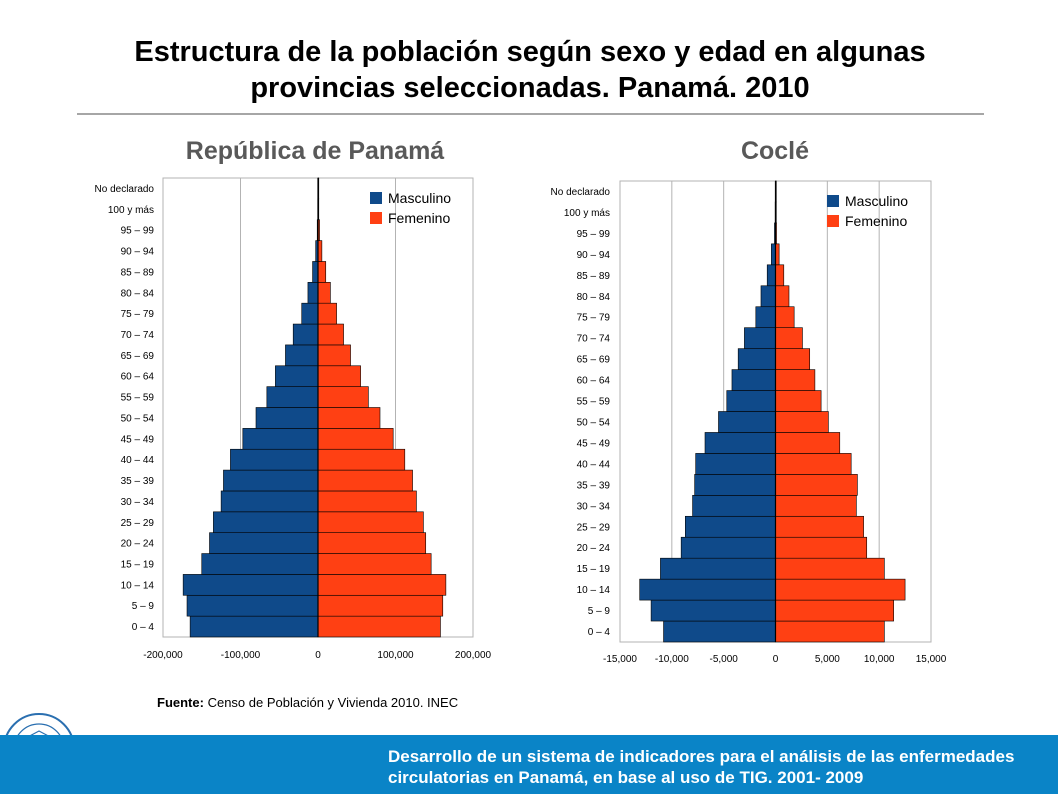 This screenshot has height=794, width=1058. I want to click on x-tick-label: -100,000, so click(241, 655).